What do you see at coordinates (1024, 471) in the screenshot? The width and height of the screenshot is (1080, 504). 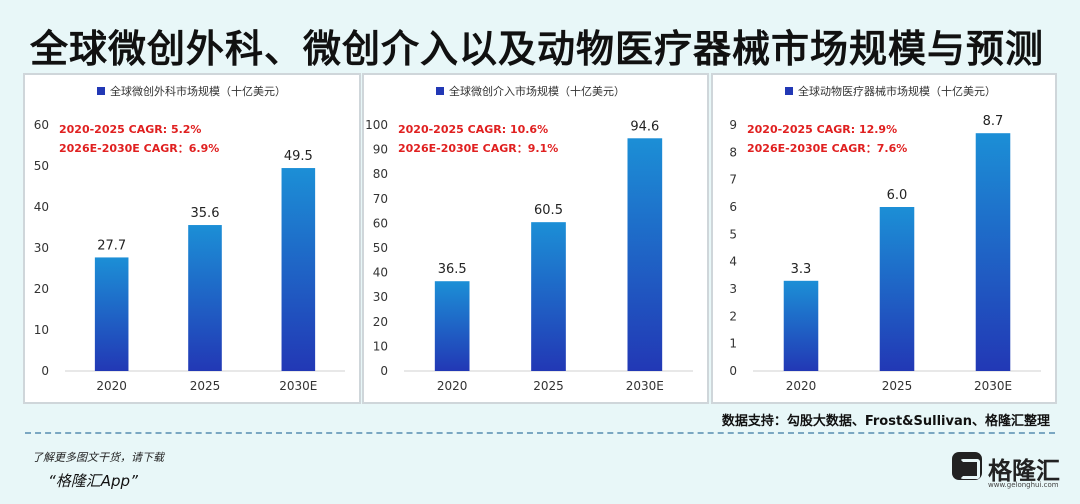 I see `brand-name: 格隆汇` at bounding box center [1024, 471].